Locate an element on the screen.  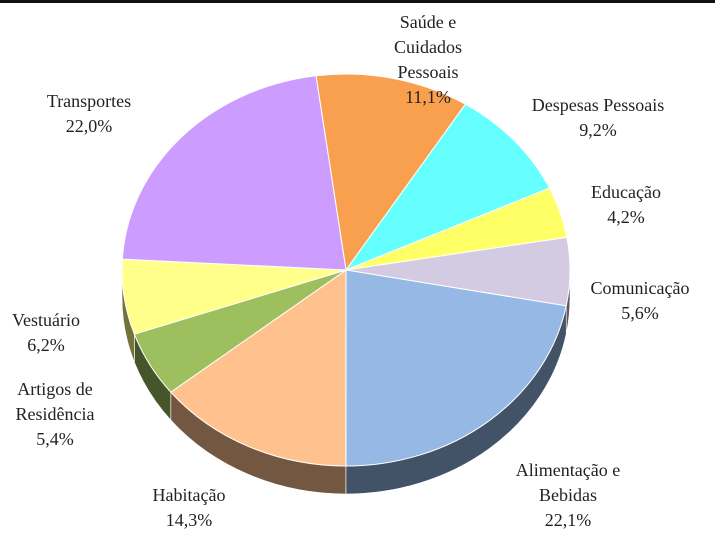
category-label: Saúde e Cuidados Pessoais is located at coordinates (427, 47).